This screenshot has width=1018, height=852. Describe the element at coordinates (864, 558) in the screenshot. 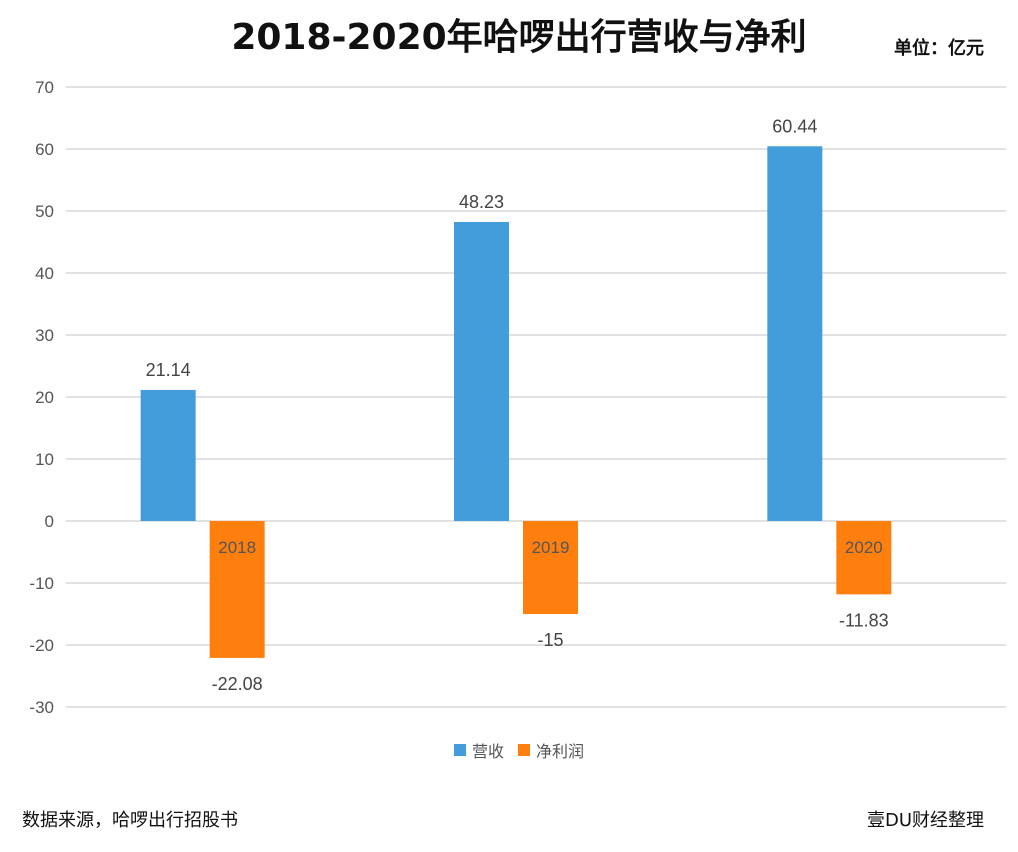

I see `bar-net-profit-2020` at that location.